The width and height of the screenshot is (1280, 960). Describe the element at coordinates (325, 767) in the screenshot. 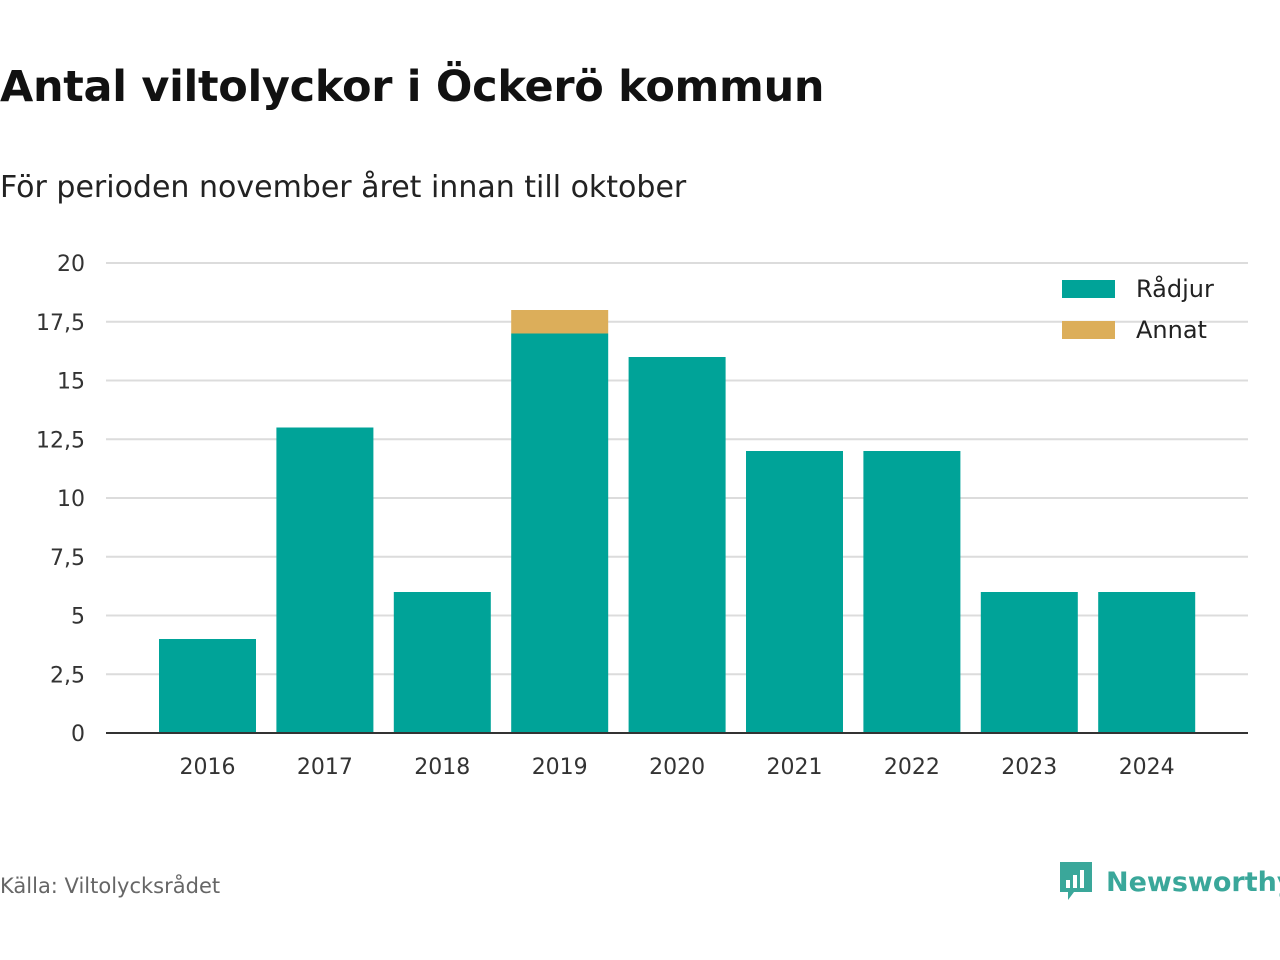

I see `x-tick-label: 2017` at that location.